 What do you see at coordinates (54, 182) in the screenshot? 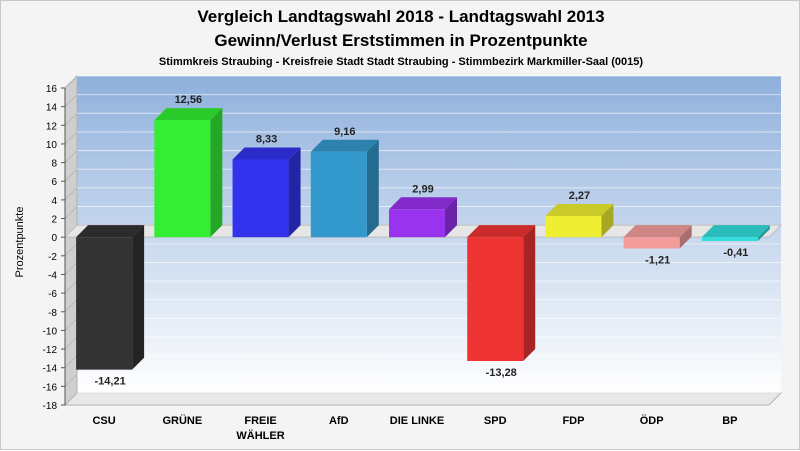
I see `y-tick-label: 6` at bounding box center [54, 182].